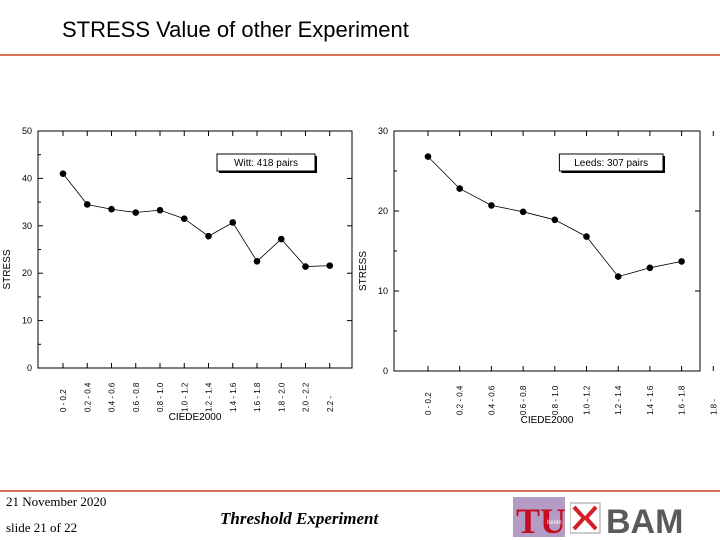 The image size is (720, 540). I want to click on tu-logo-text: TU, so click(540, 519).